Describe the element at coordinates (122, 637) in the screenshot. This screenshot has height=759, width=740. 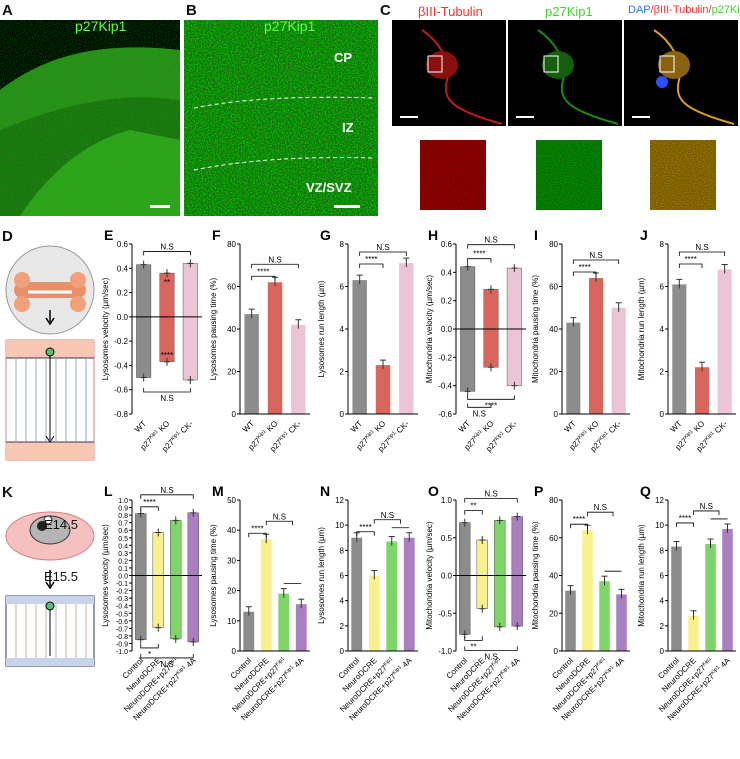
I see `y-tick-label: -0.8` at that location.